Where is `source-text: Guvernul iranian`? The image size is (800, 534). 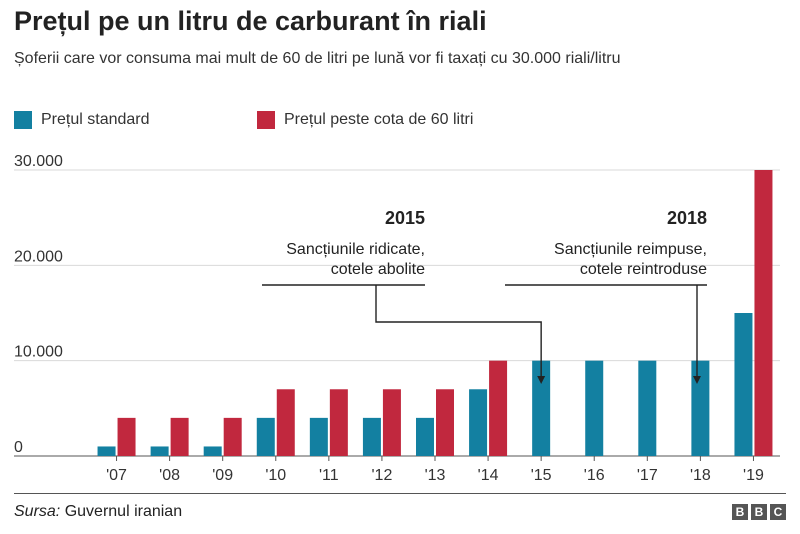
source-text: Guvernul iranian is located at coordinates (123, 511).